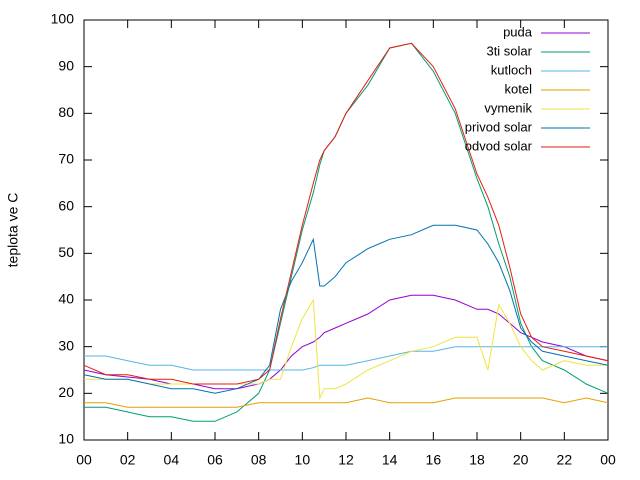  What do you see at coordinates (518, 31) in the screenshot?
I see `legend-label: puda` at bounding box center [518, 31].